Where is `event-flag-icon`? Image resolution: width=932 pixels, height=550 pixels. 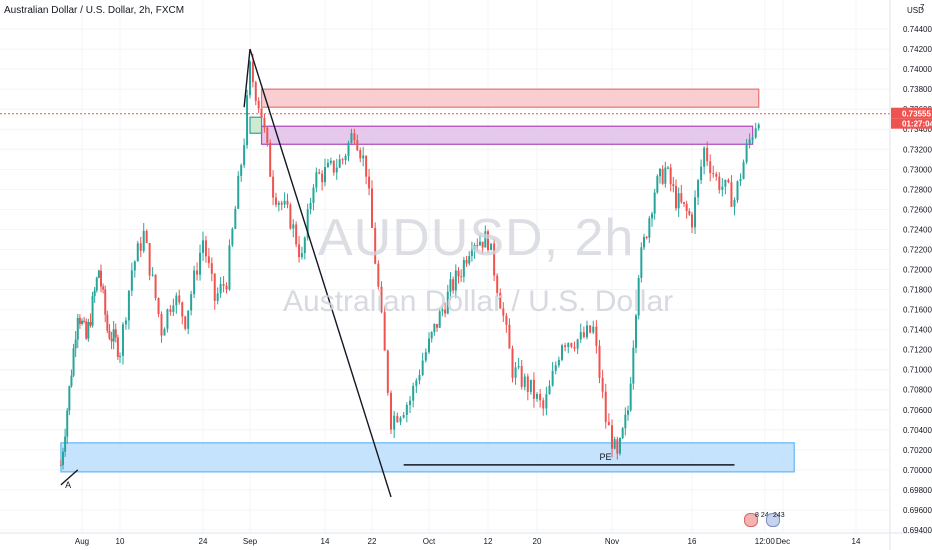
event-flag-icon is located at coordinates (751, 520).